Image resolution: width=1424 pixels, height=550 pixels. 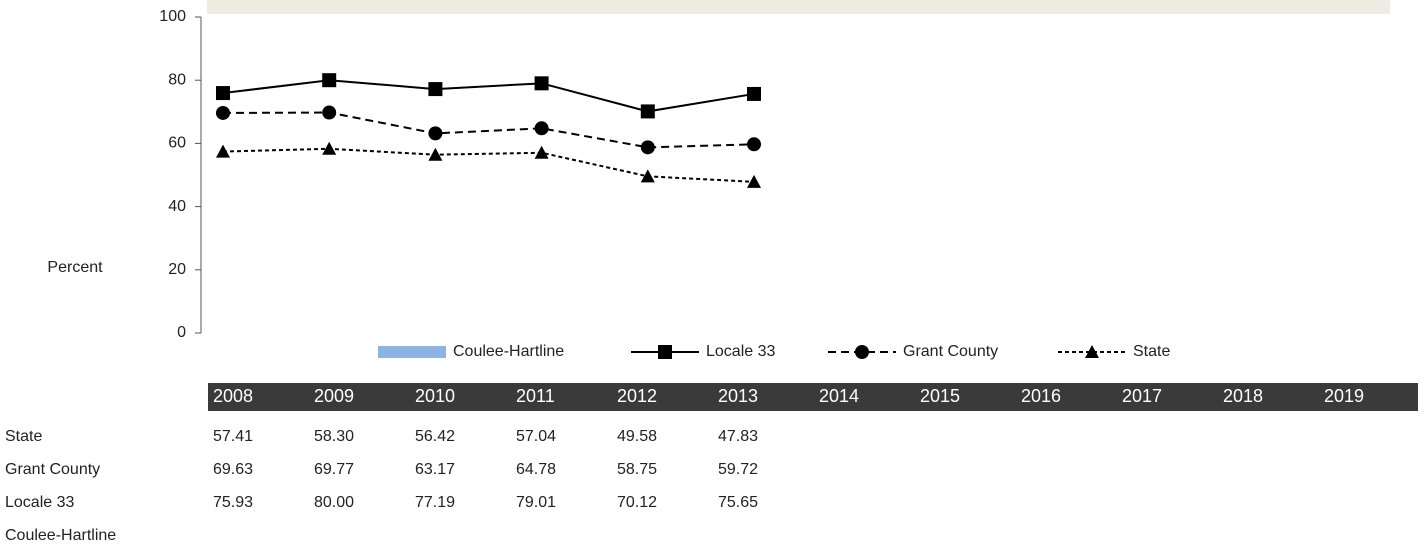 I want to click on table-row-label: State, so click(x=23, y=436).